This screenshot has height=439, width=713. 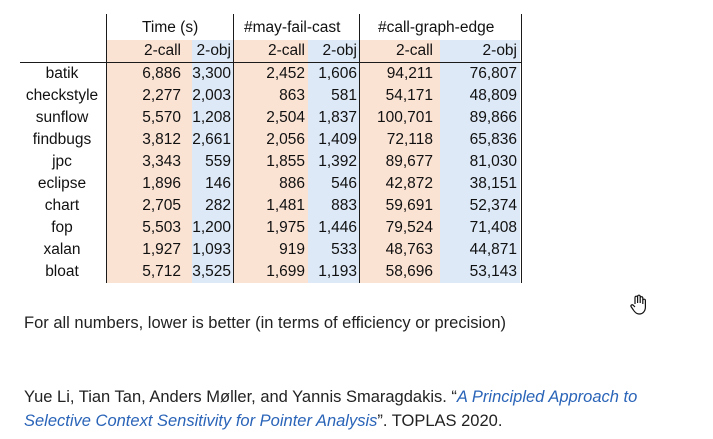 What do you see at coordinates (285, 161) in the screenshot?
I see `cell-jpc-2: 1,855` at bounding box center [285, 161].